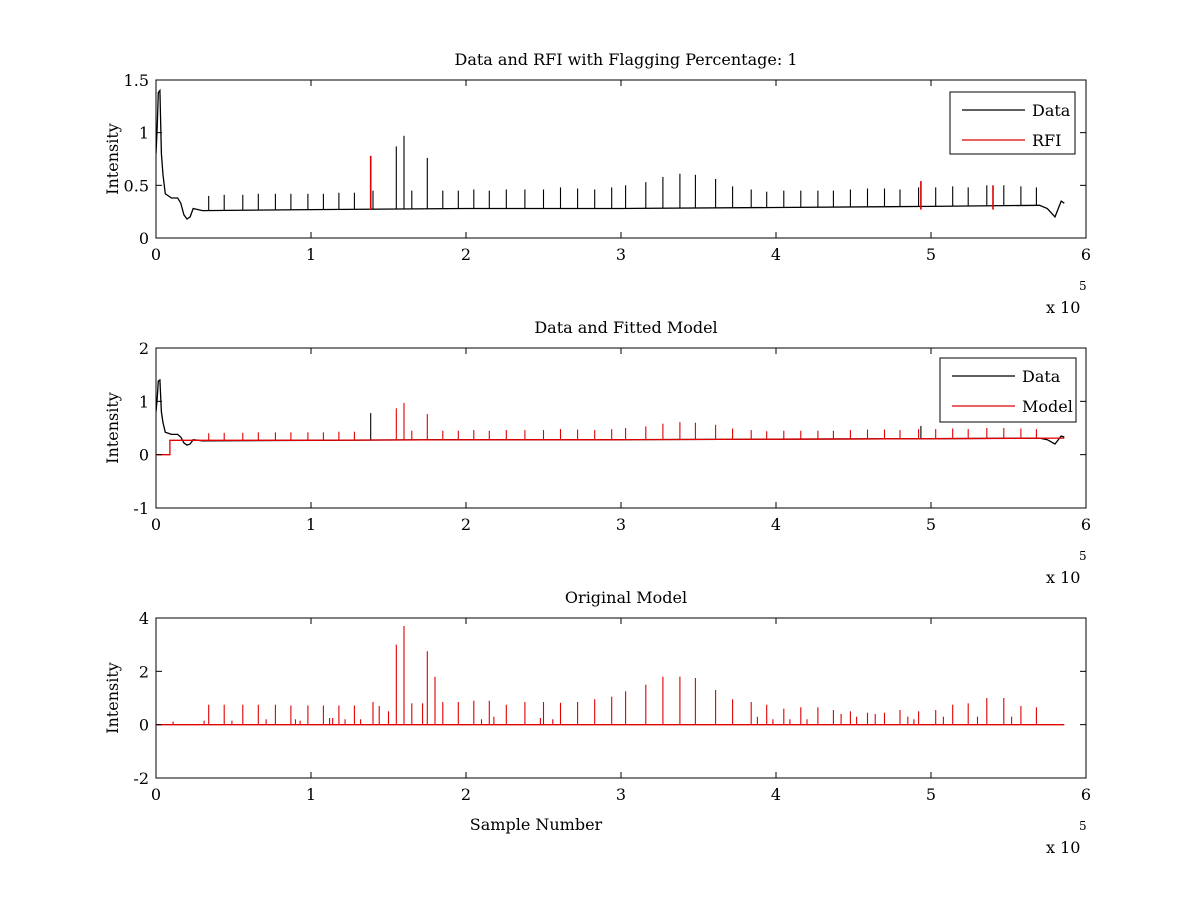 This screenshot has height=900, width=1200. I want to click on y-tick-label: 1.5, so click(136, 80).